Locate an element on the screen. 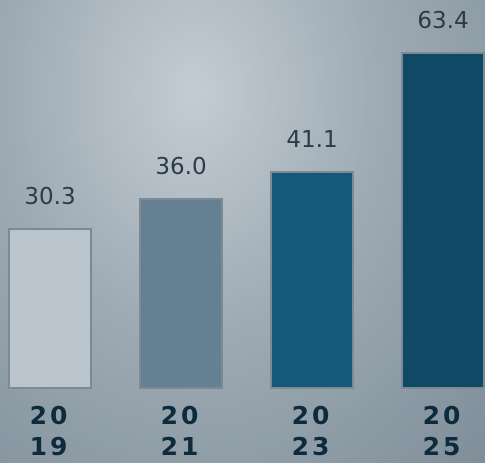 The image size is (485, 463). value-label: 63.4 is located at coordinates (443, 21).